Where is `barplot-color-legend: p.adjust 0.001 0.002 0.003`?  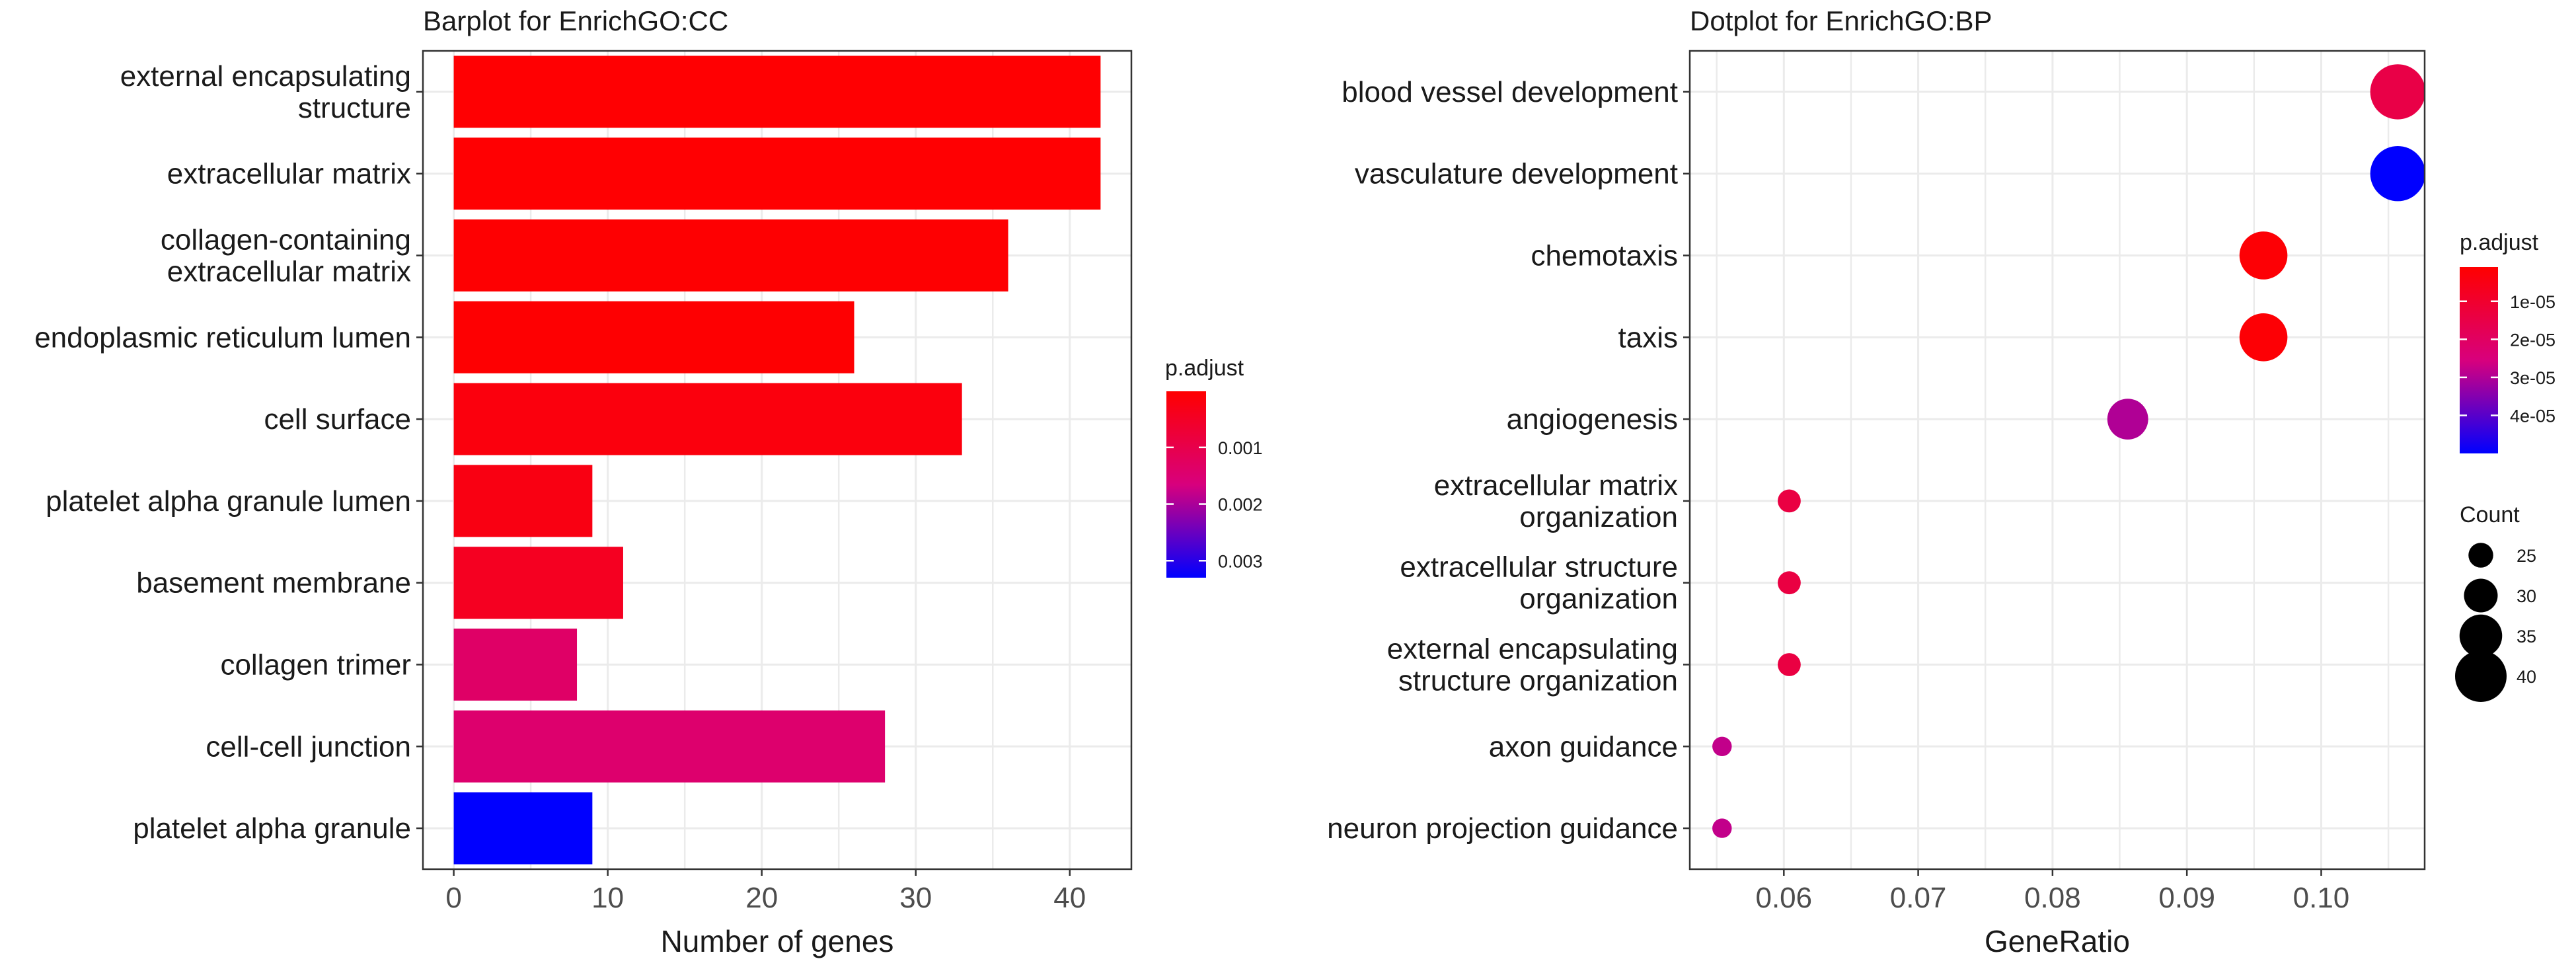
barplot-color-legend: p.adjust 0.001 0.002 0.003 is located at coordinates (1214, 467).